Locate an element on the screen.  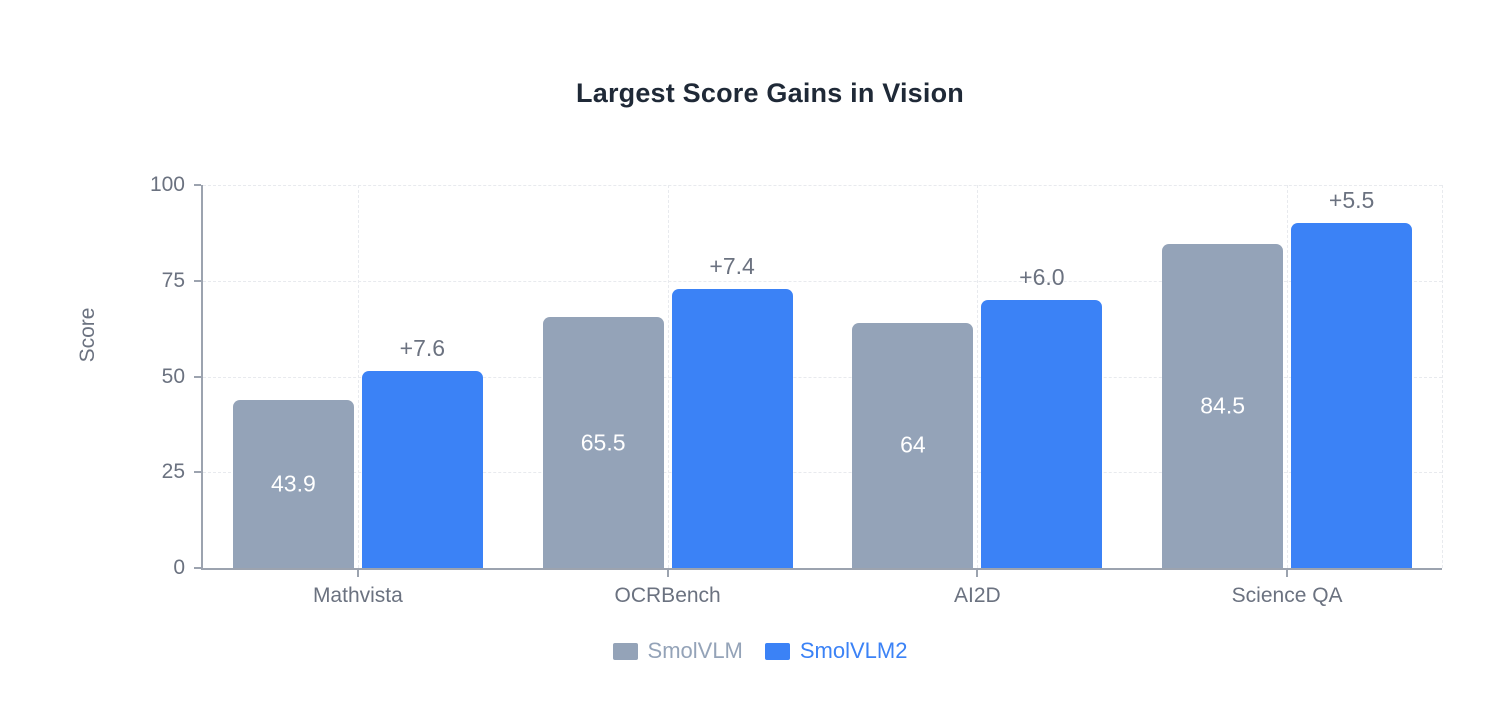
x-tick-ocrbench is located at coordinates (667, 573).